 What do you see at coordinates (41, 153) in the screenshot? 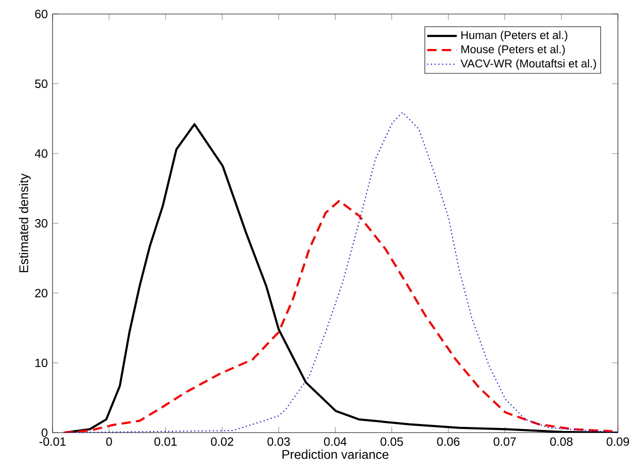
I see `y-tick-label: 40` at bounding box center [41, 153].